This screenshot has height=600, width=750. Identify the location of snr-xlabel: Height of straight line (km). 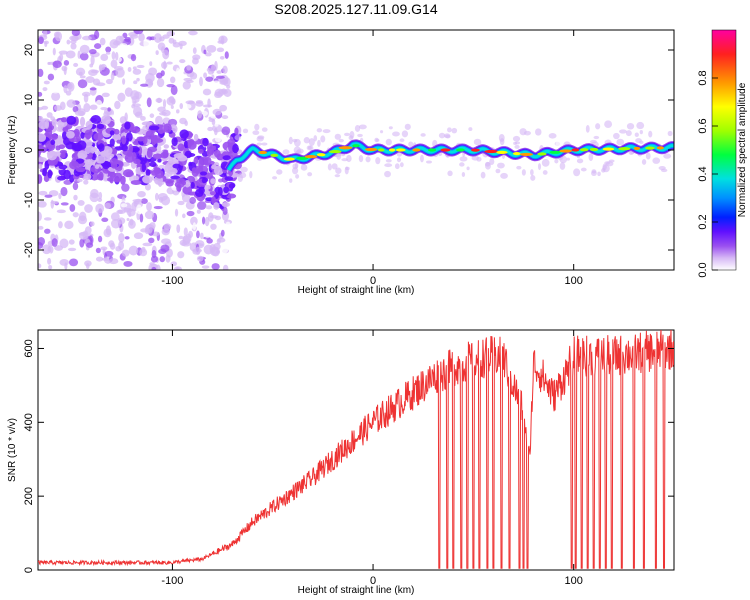
(356, 590).